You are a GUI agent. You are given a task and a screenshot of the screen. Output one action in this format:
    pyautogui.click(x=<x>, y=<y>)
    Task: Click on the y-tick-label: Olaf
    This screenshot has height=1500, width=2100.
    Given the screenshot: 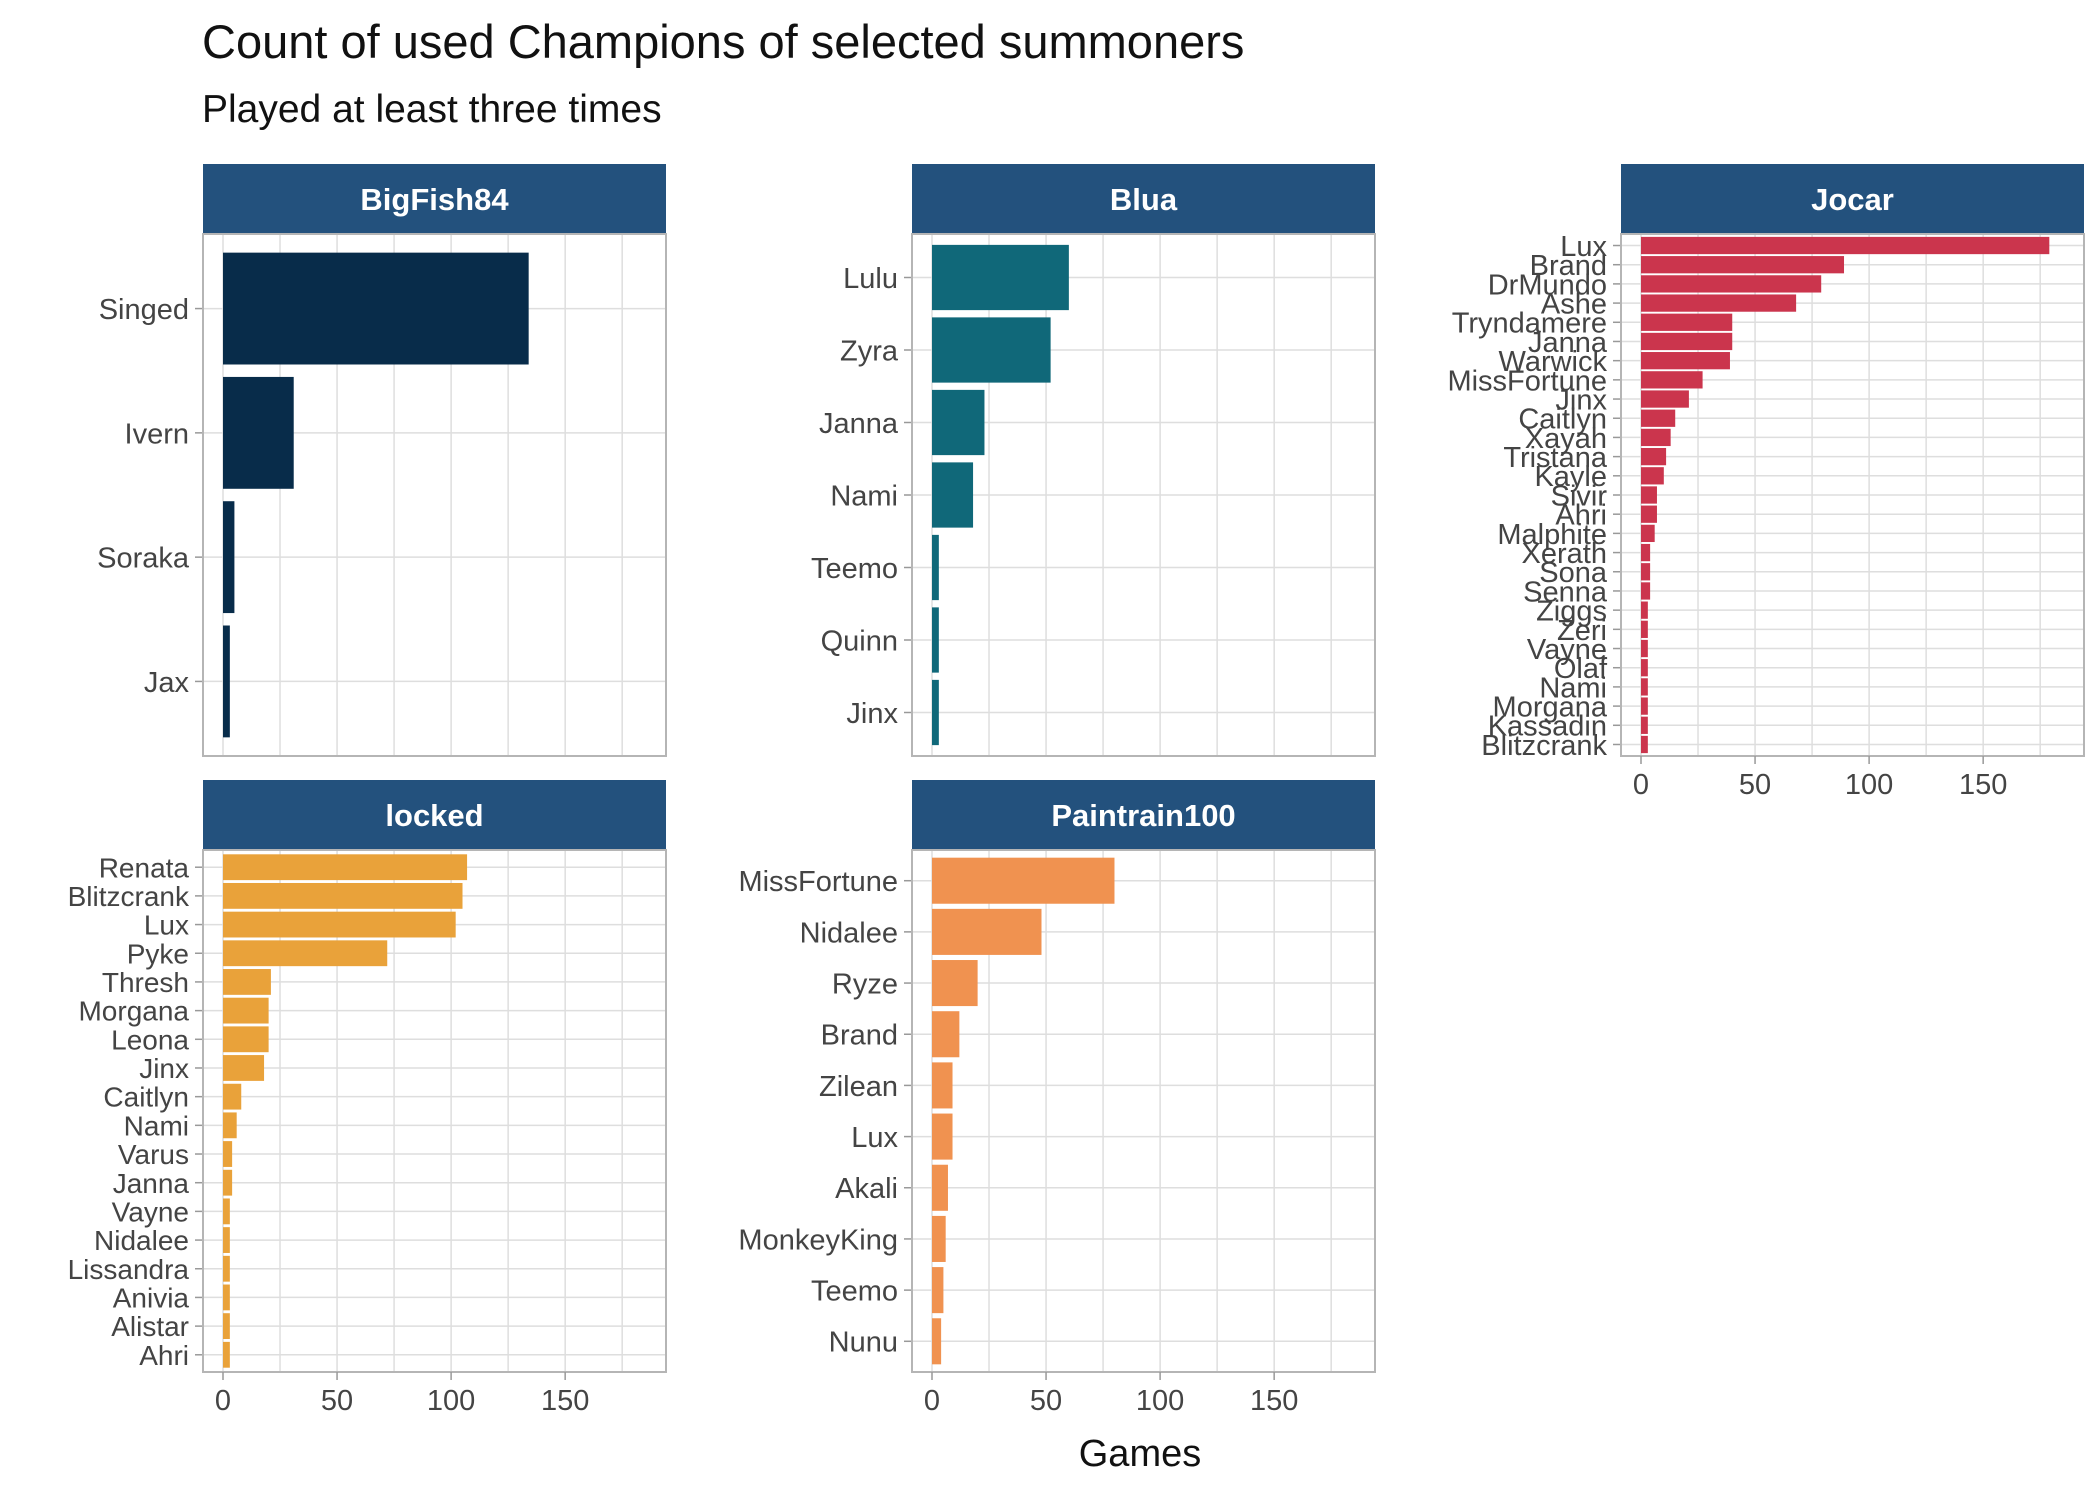 What is the action you would take?
    pyautogui.click(x=1581, y=669)
    